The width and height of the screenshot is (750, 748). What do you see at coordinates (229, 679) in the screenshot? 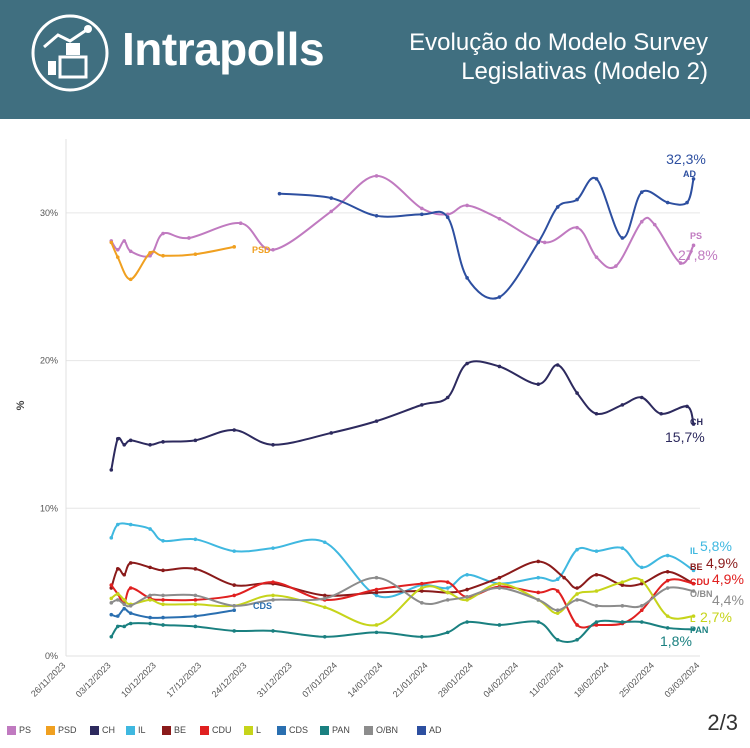
I see `x-tick-label: 24/12/2023` at bounding box center [229, 679].